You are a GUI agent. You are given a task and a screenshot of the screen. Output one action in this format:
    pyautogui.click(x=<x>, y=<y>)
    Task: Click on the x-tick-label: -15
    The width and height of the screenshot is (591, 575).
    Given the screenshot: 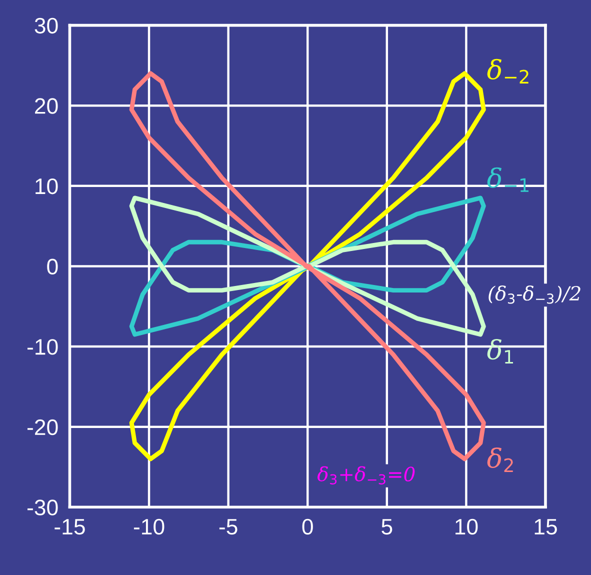 What is the action you would take?
    pyautogui.click(x=69, y=527)
    